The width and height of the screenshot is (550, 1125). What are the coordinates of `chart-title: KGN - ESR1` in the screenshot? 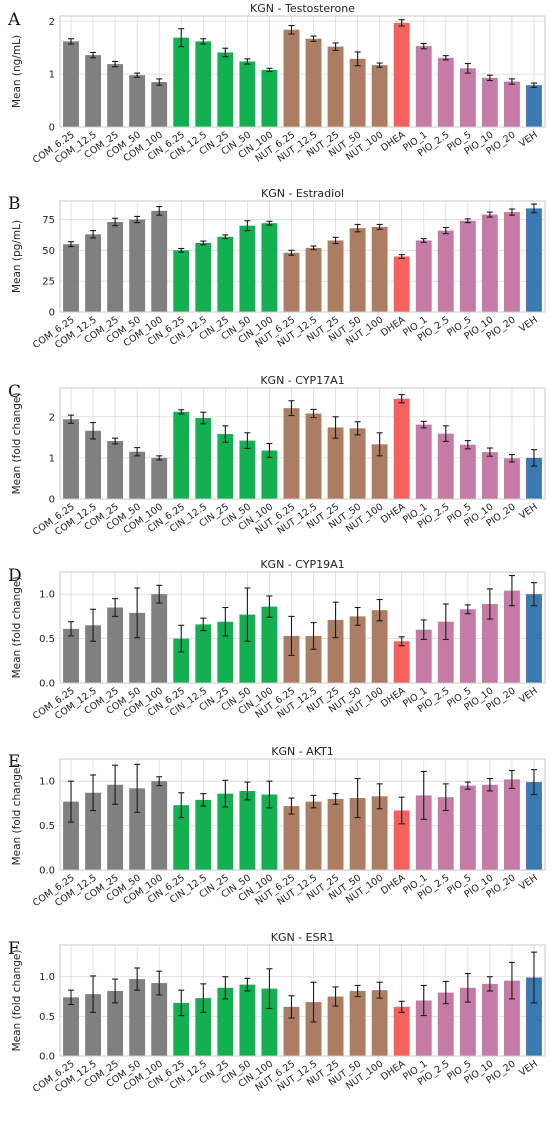 It's located at (303, 937).